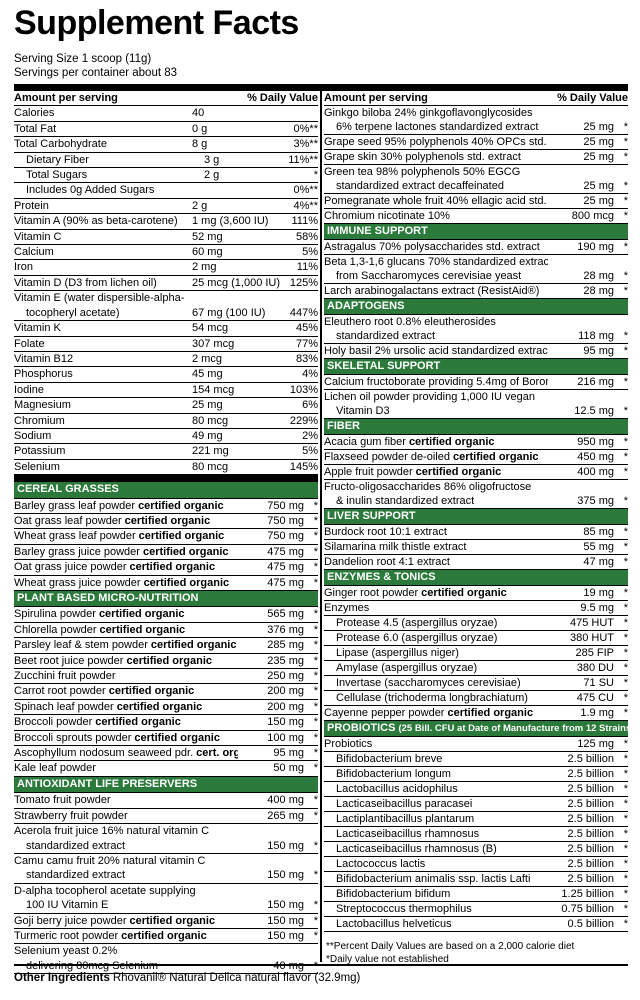  What do you see at coordinates (366, 306) in the screenshot?
I see `section-title: ADAPTOGENS` at bounding box center [366, 306].